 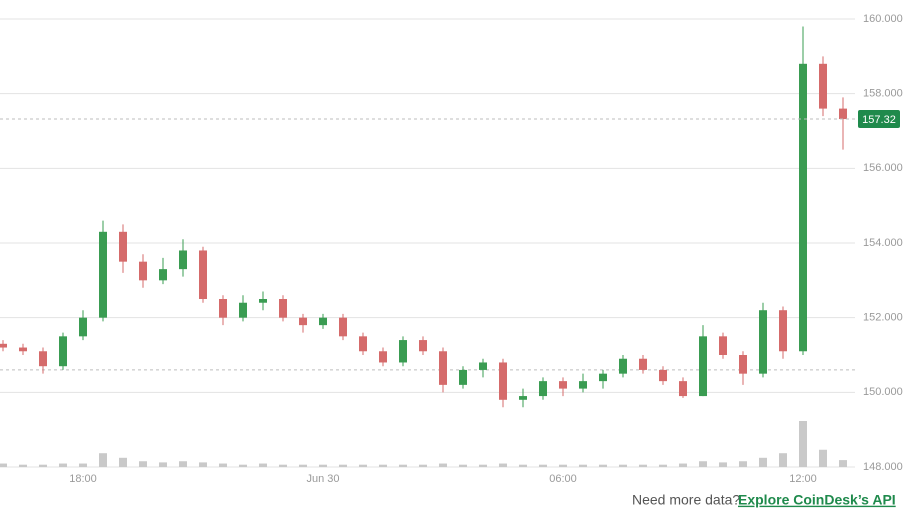 What do you see at coordinates (563, 479) in the screenshot?
I see `x-tick-label: 06:00` at bounding box center [563, 479].